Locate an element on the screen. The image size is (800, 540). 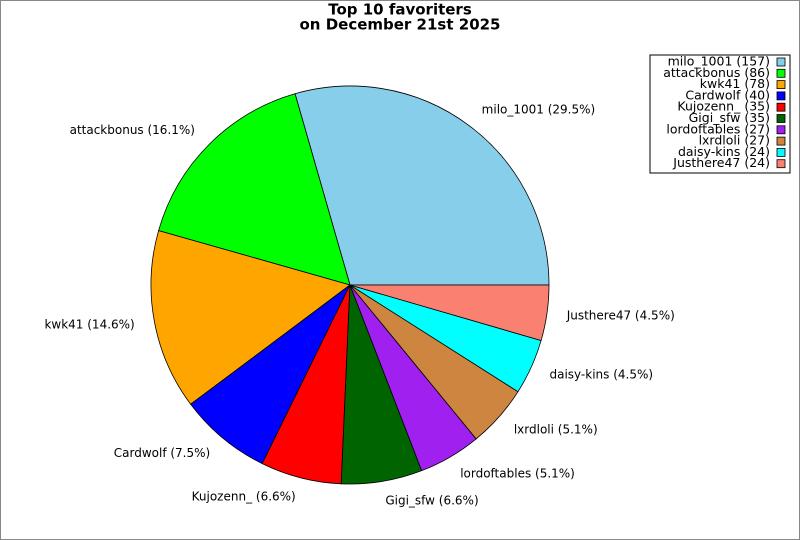
legend-label: lordoftables (27) is located at coordinates (718, 128).